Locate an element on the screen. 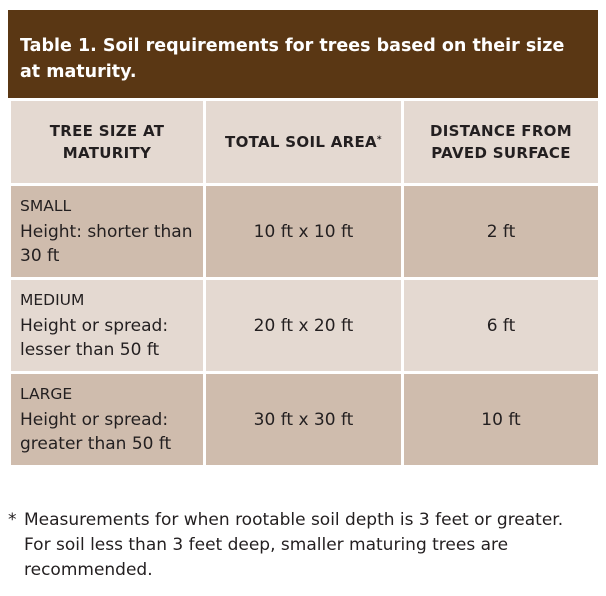 The width and height of the screenshot is (606, 596). tree-size-name: MEDIUM is located at coordinates (52, 299).